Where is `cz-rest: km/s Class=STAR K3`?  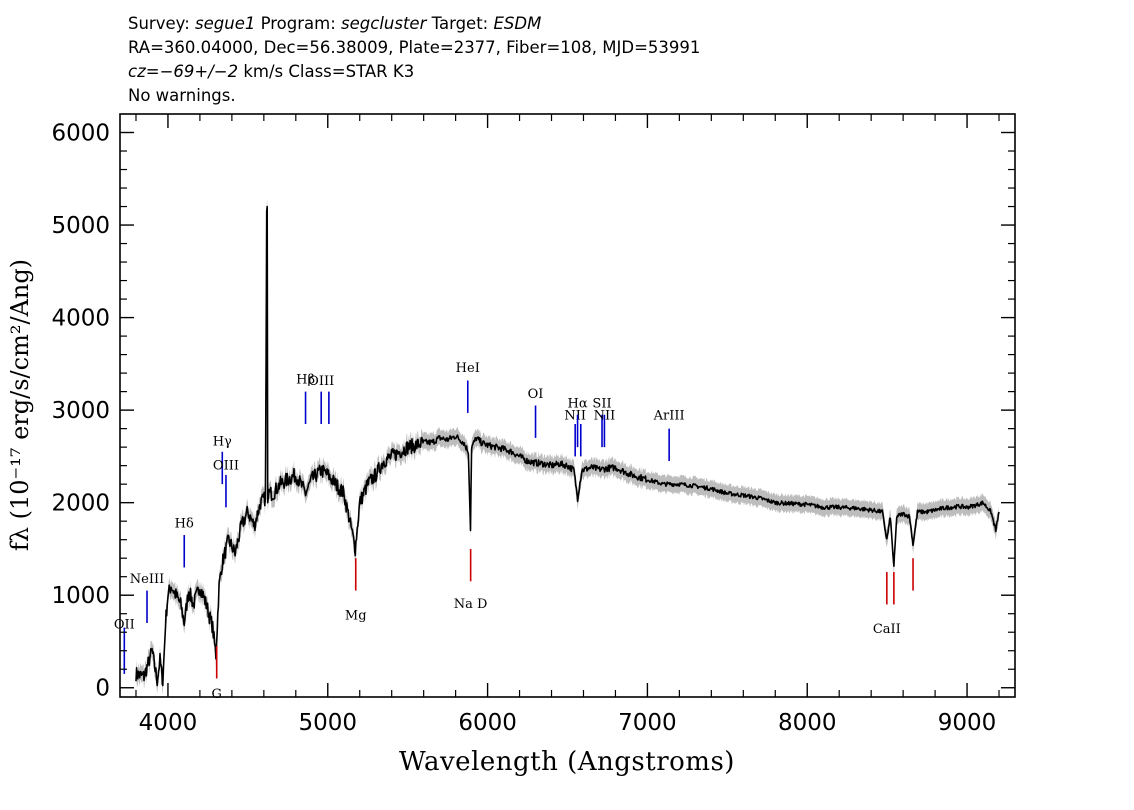
cz-rest: km/s Class=STAR K3 is located at coordinates (326, 71).